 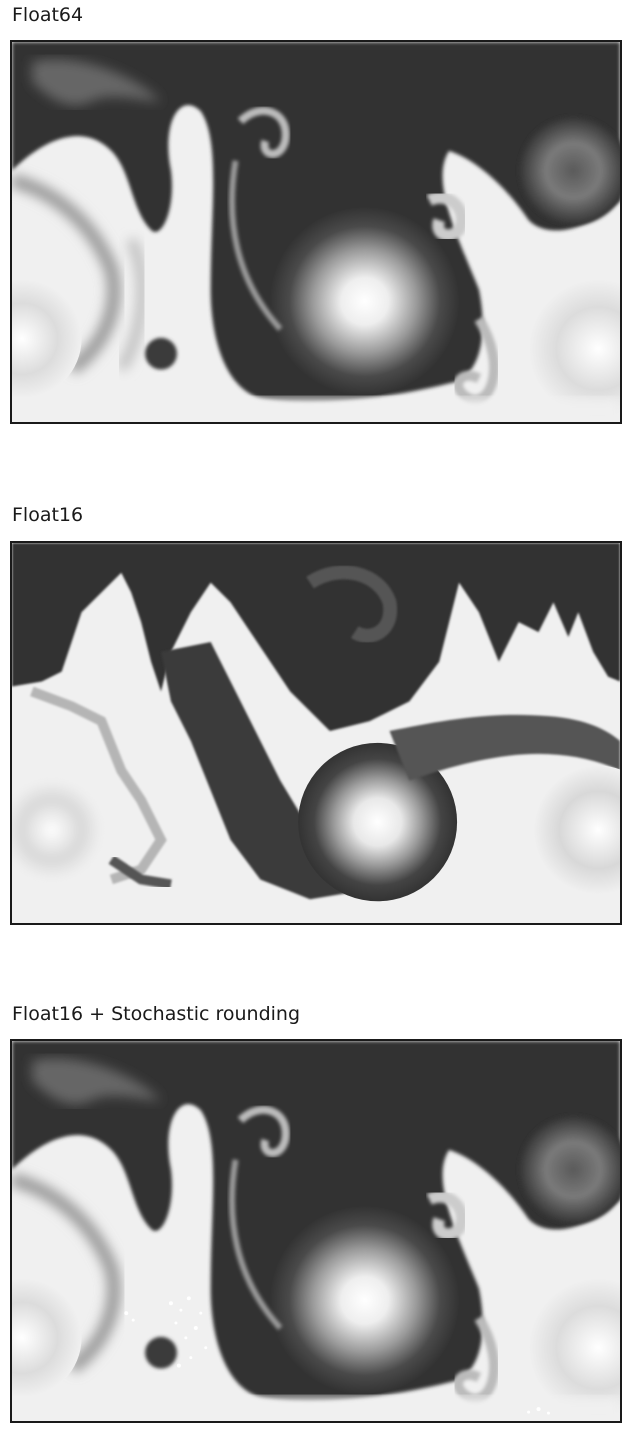 I want to click on rounding-speckles, so click(x=337, y=1355).